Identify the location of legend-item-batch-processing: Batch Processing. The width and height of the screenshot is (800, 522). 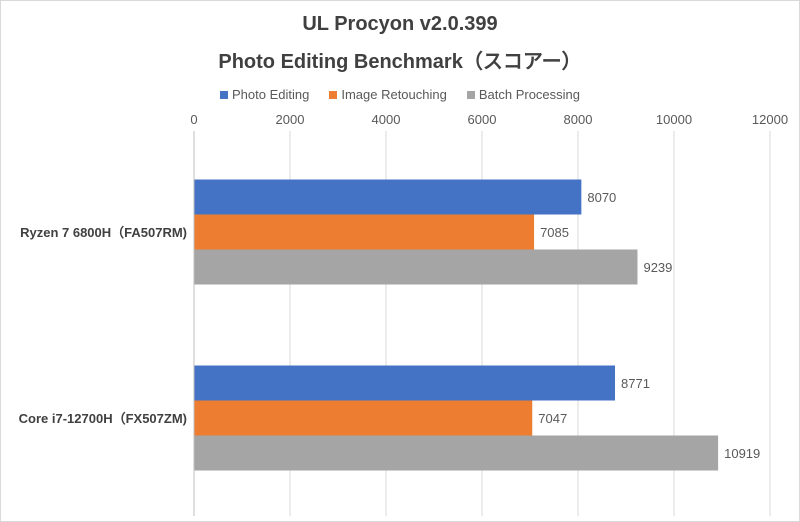
(523, 94).